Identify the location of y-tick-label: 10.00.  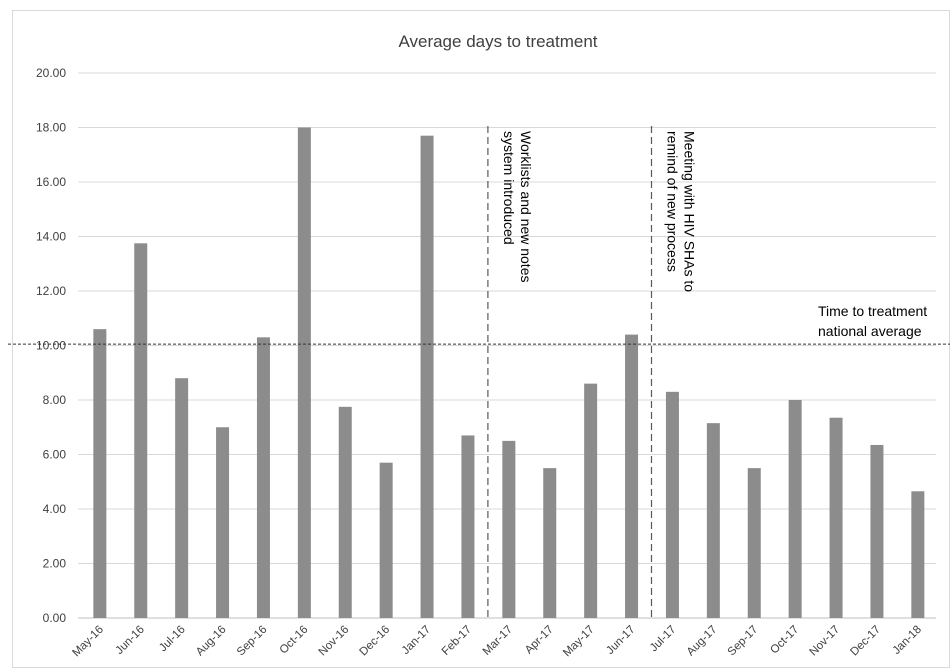
(51, 346).